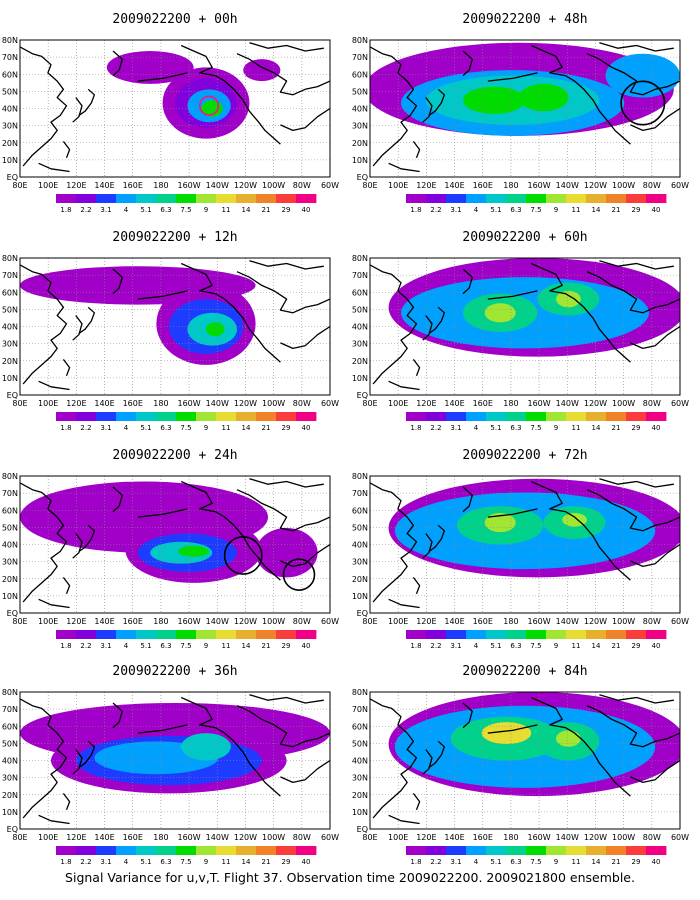 This screenshot has height=900, width=700. Describe the element at coordinates (415, 428) in the screenshot. I see `colorbar-label: 1.8` at that location.